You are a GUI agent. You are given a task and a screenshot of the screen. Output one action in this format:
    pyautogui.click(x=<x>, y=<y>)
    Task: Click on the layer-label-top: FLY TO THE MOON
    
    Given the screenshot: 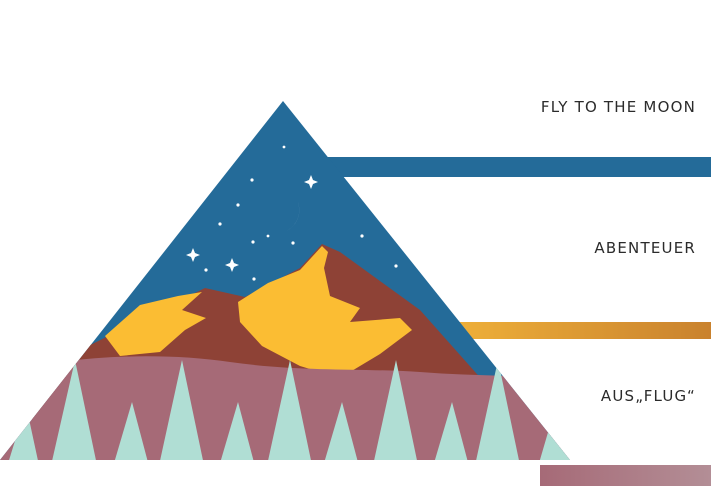 What is the action you would take?
    pyautogui.click(x=618, y=107)
    